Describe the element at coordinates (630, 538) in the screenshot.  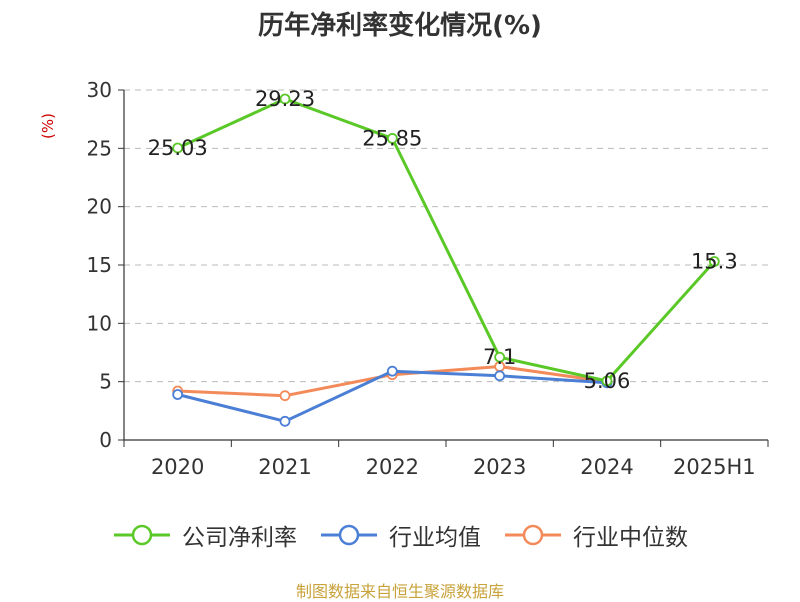
I see `legend-label: 行业中位数` at that location.